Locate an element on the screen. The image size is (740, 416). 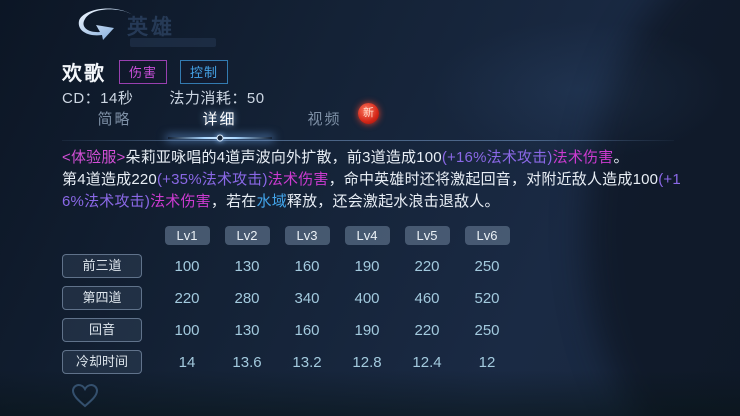
tab-简略: 简略 is located at coordinates (114, 119).